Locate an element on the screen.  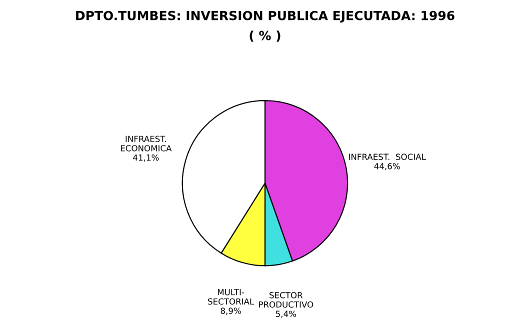
slice-label: MULTI- SECTORIAL is located at coordinates (231, 297).